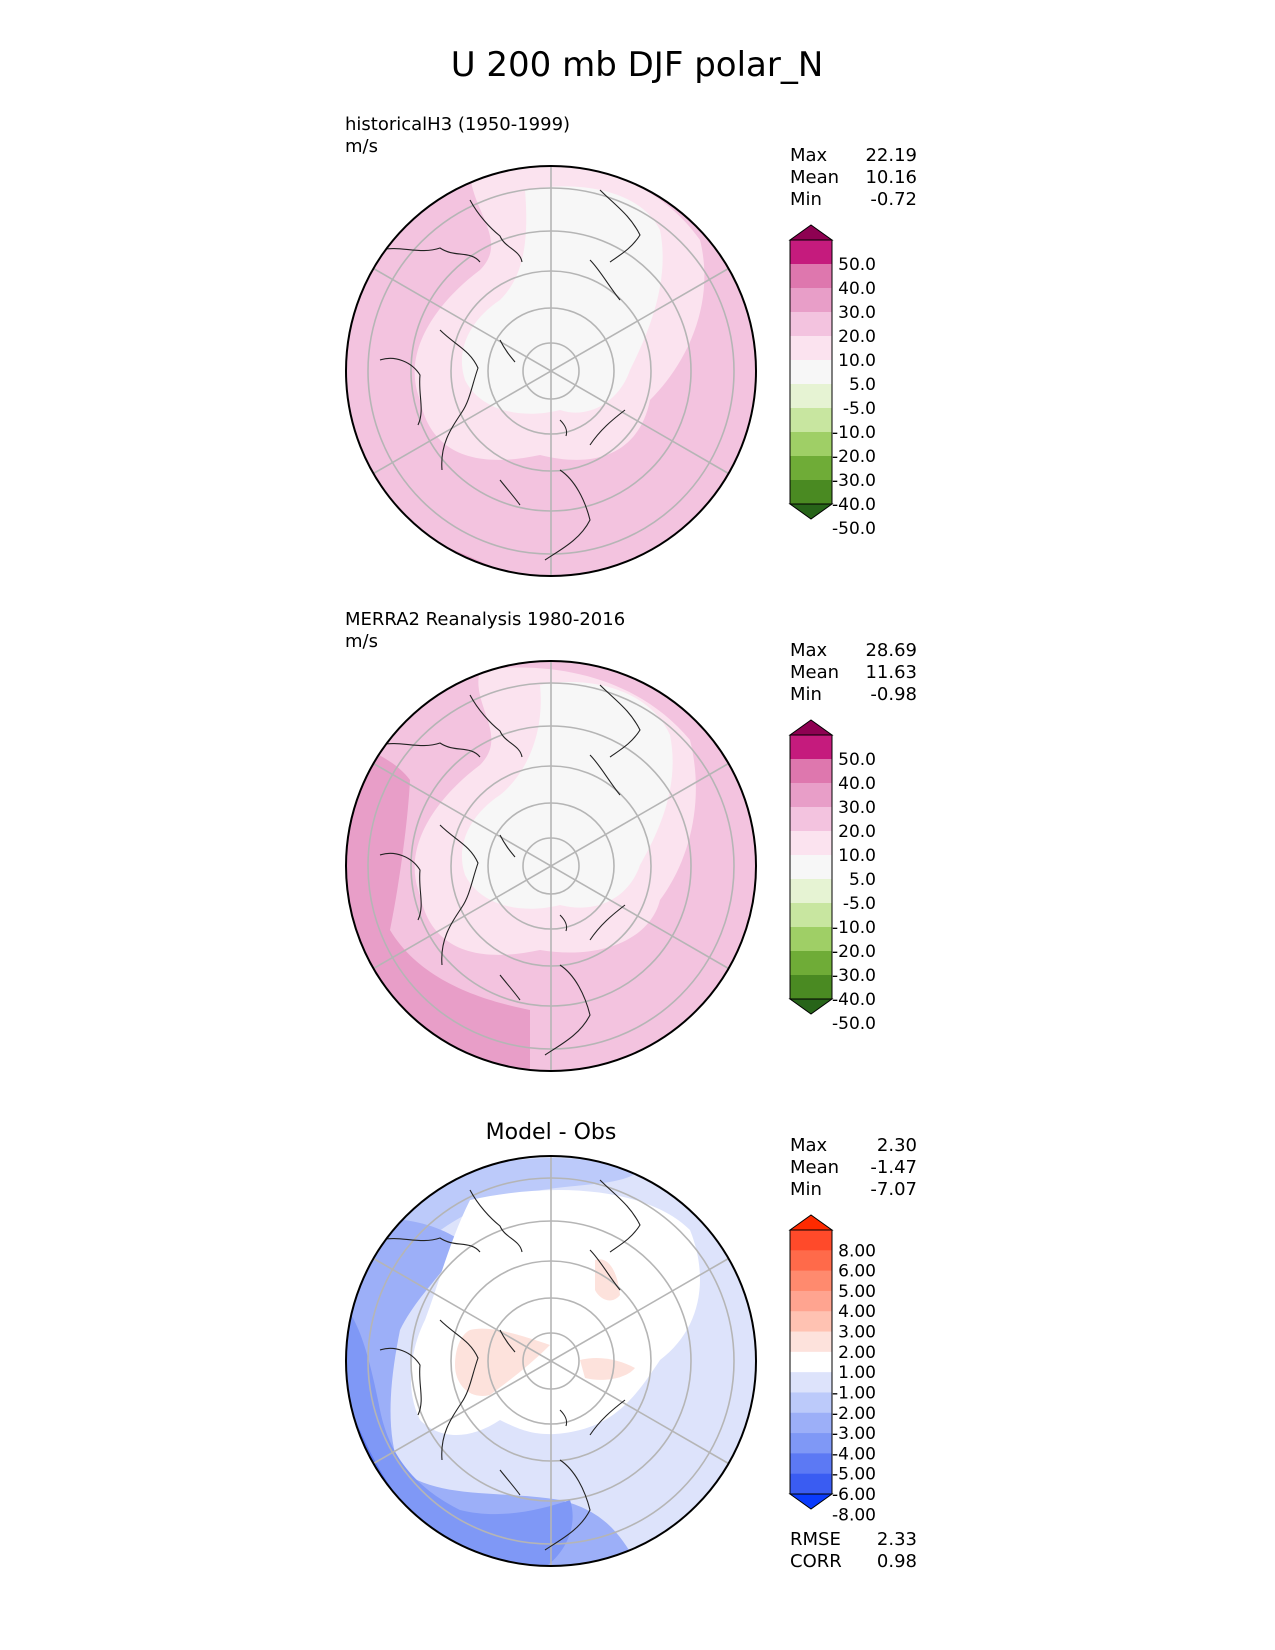 The width and height of the screenshot is (1275, 1650). What do you see at coordinates (897, 1539) in the screenshot?
I see `metric-rmse-value: 2.33` at bounding box center [897, 1539].